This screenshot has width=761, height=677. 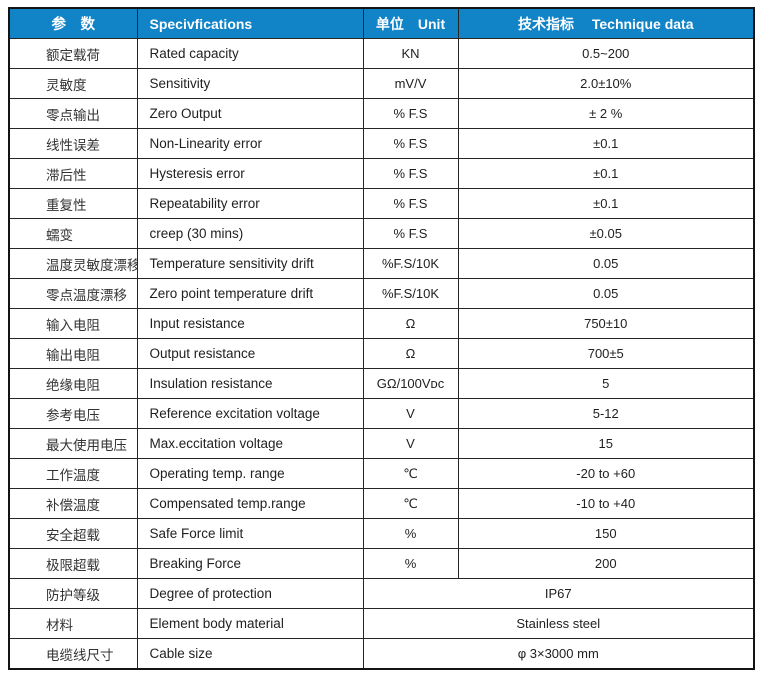 I want to click on spec-cell-en: Output resistance, so click(x=250, y=353).